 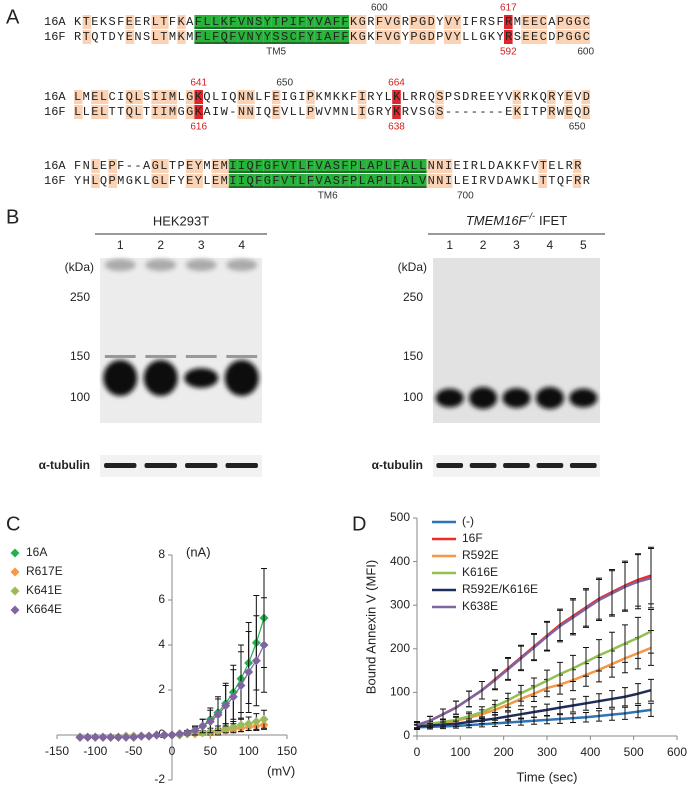 What do you see at coordinates (677, 752) in the screenshot?
I see `x-tick-label: 600` at bounding box center [677, 752].